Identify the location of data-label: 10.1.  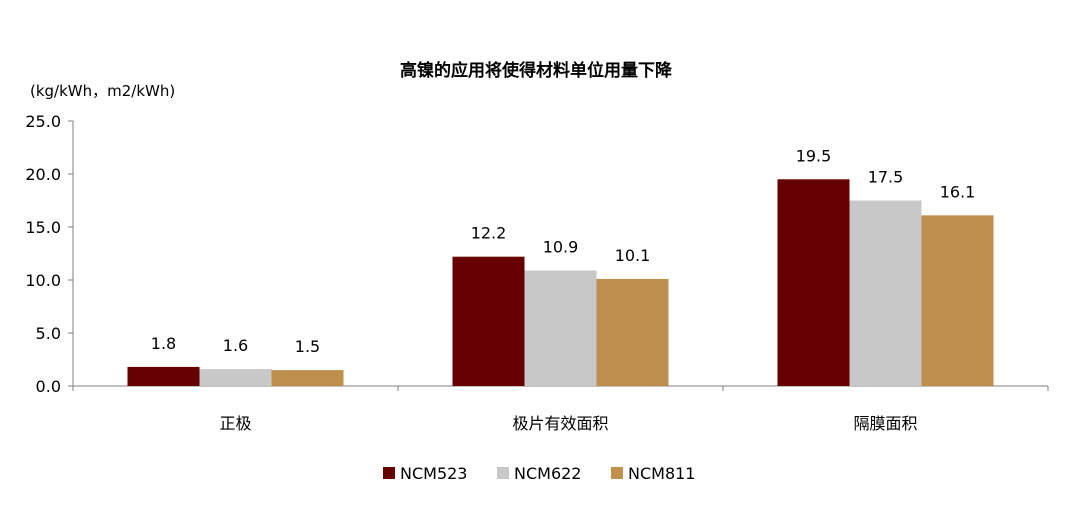
(633, 255).